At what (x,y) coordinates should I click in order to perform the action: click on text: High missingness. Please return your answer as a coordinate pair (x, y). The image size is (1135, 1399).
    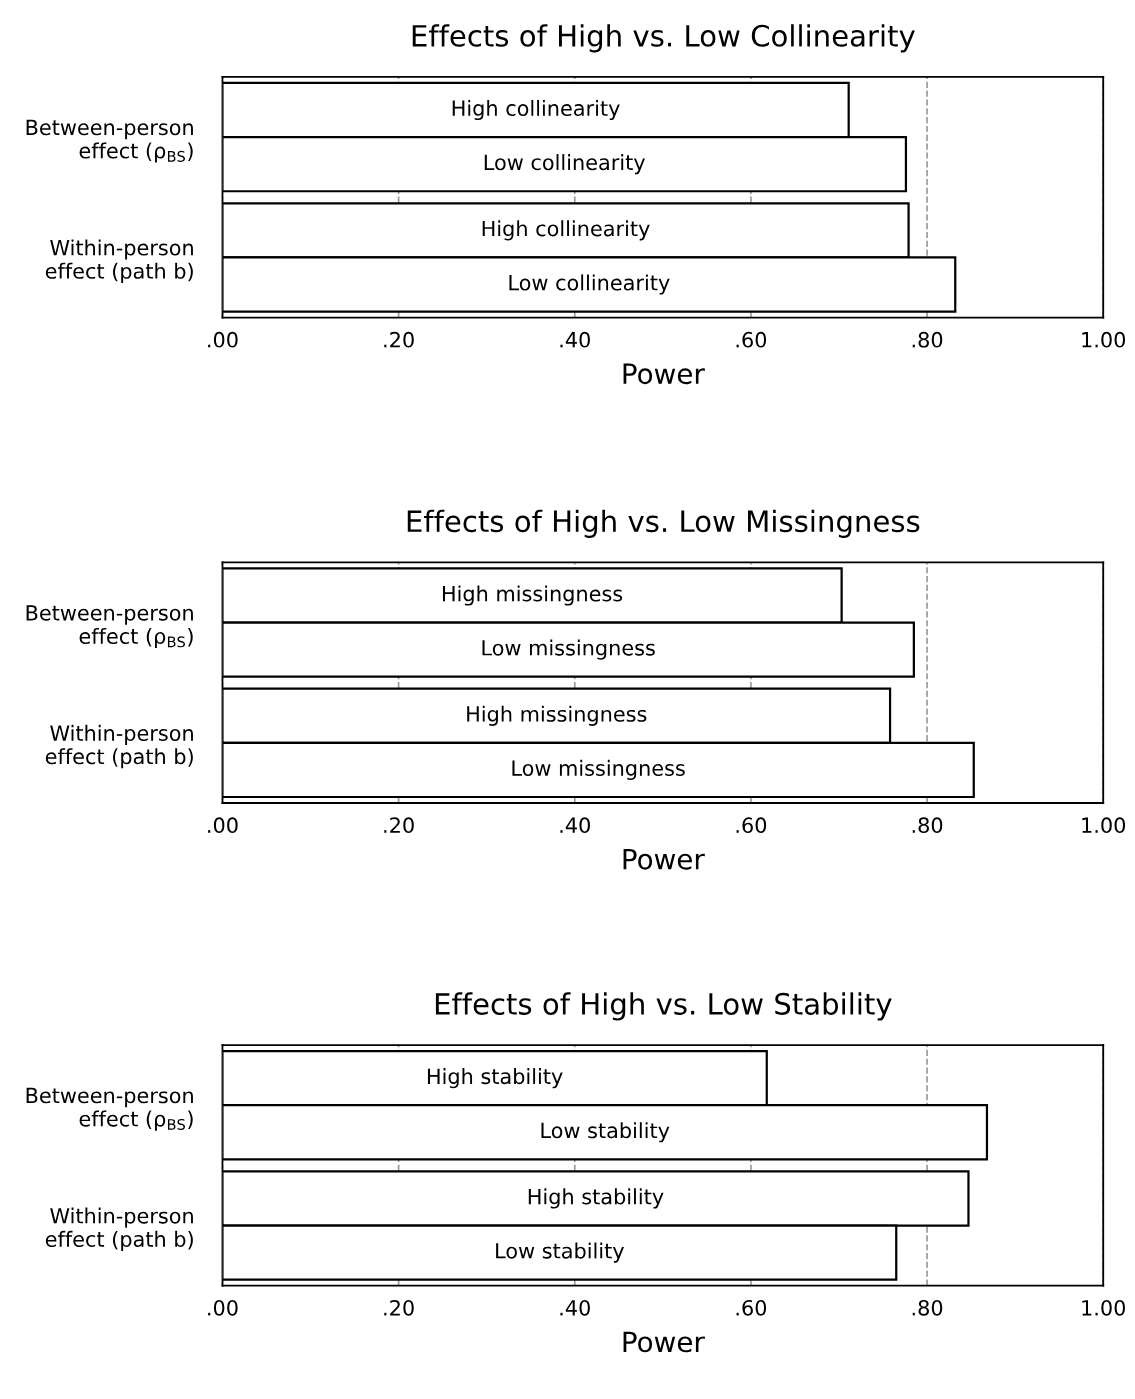
    Looking at the image, I should click on (557, 715).